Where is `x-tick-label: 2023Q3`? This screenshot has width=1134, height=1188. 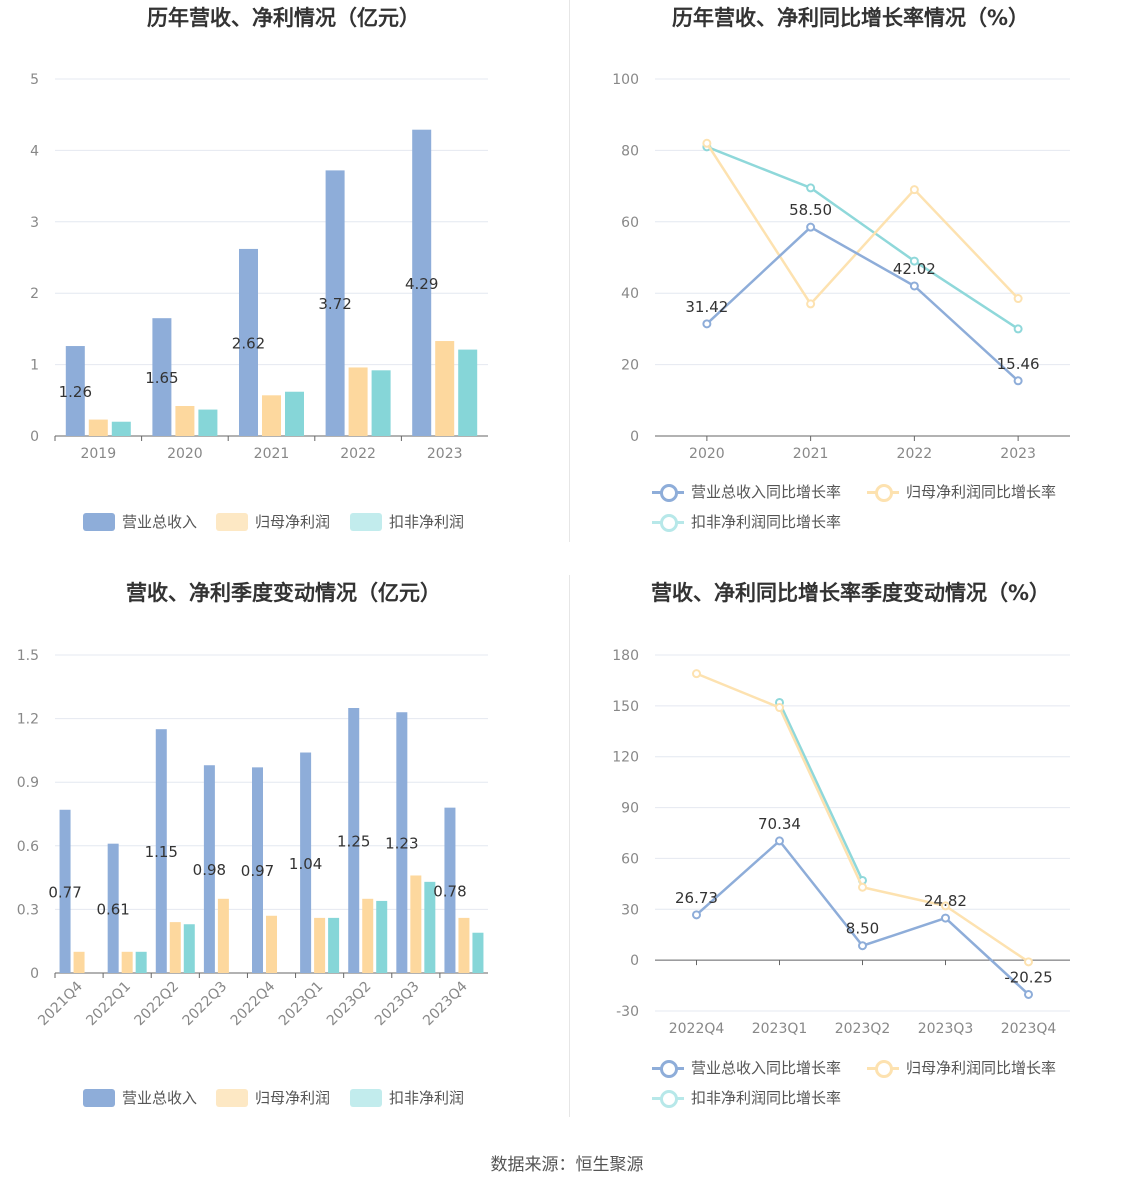
x-tick-label: 2023Q3 is located at coordinates (397, 1004).